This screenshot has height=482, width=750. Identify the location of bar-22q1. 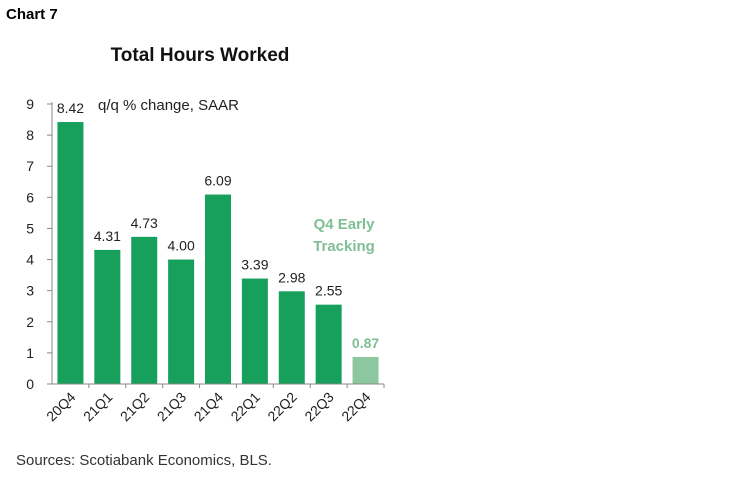
(254, 331).